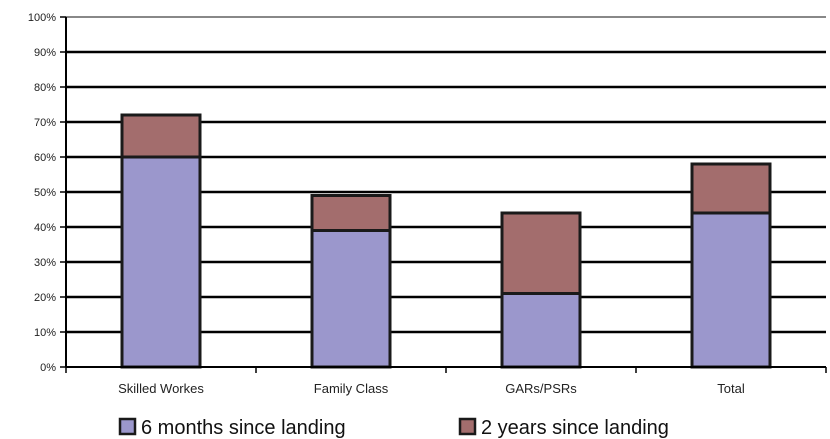 The height and width of the screenshot is (439, 830). I want to click on x-category-label: GARs/PSRs, so click(541, 388).